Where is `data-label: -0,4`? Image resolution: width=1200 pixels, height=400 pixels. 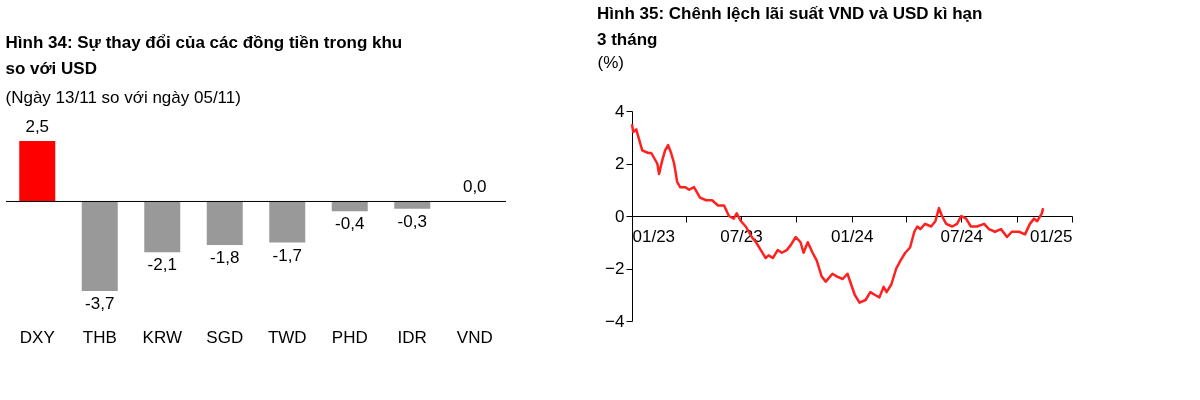 data-label: -0,4 is located at coordinates (350, 224).